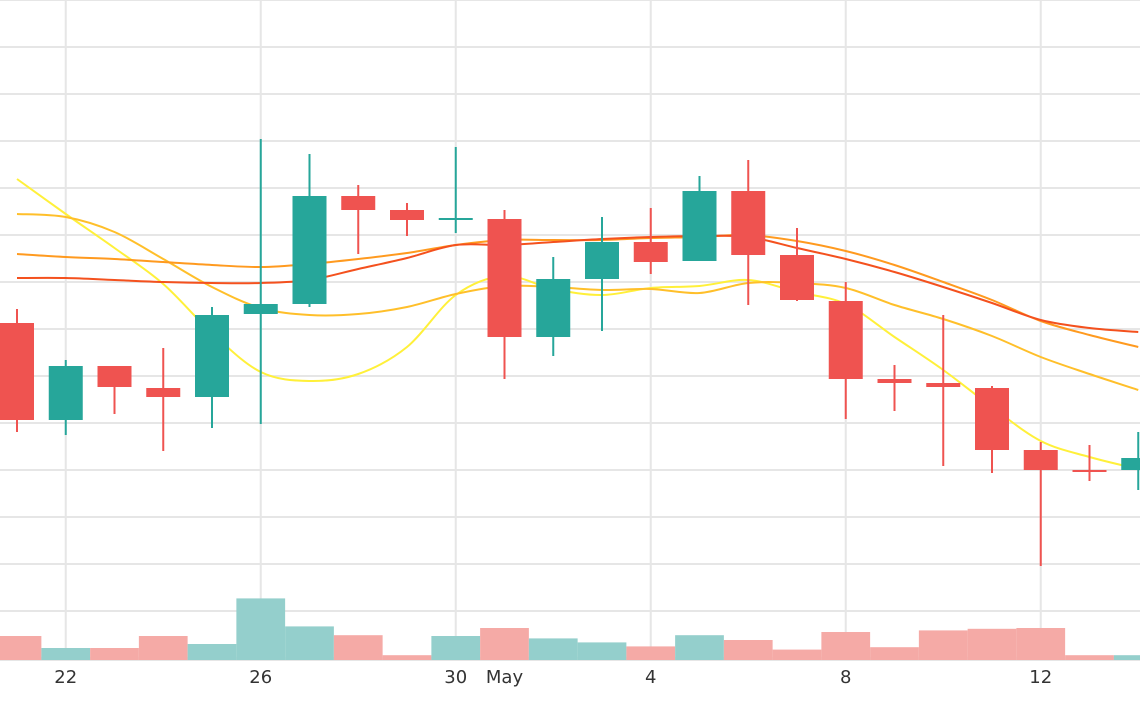 Image resolution: width=1140 pixels, height=710 pixels. Describe the element at coordinates (845, 677) in the screenshot. I see `x-tick-label: 8` at that location.